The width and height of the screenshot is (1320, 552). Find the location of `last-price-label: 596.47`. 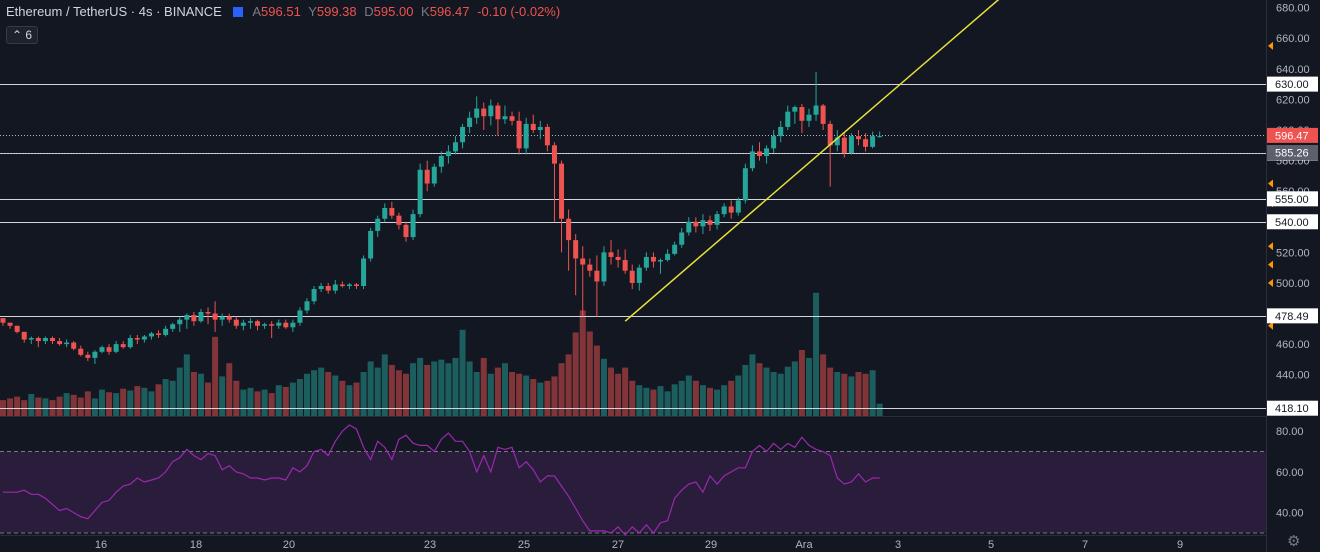

last-price-label: 596.47 is located at coordinates (1292, 135).